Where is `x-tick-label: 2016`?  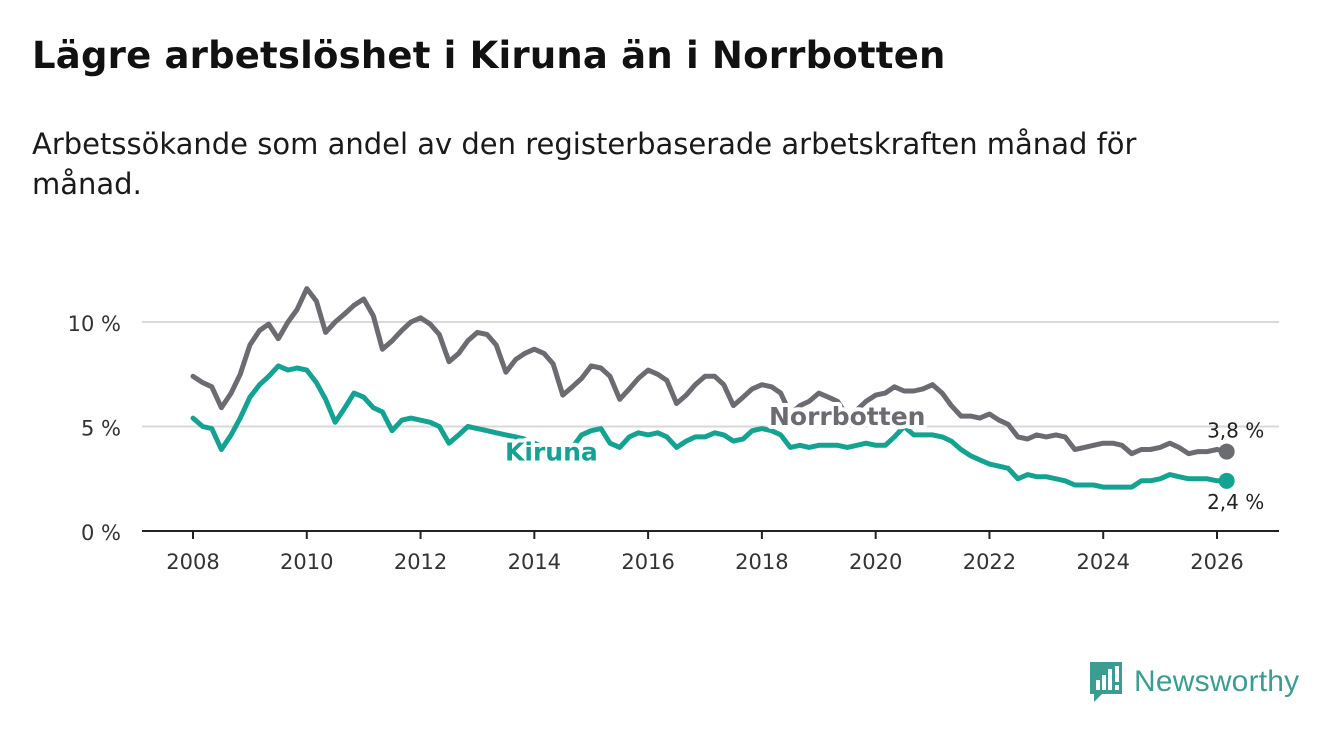
x-tick-label: 2016 is located at coordinates (647, 562).